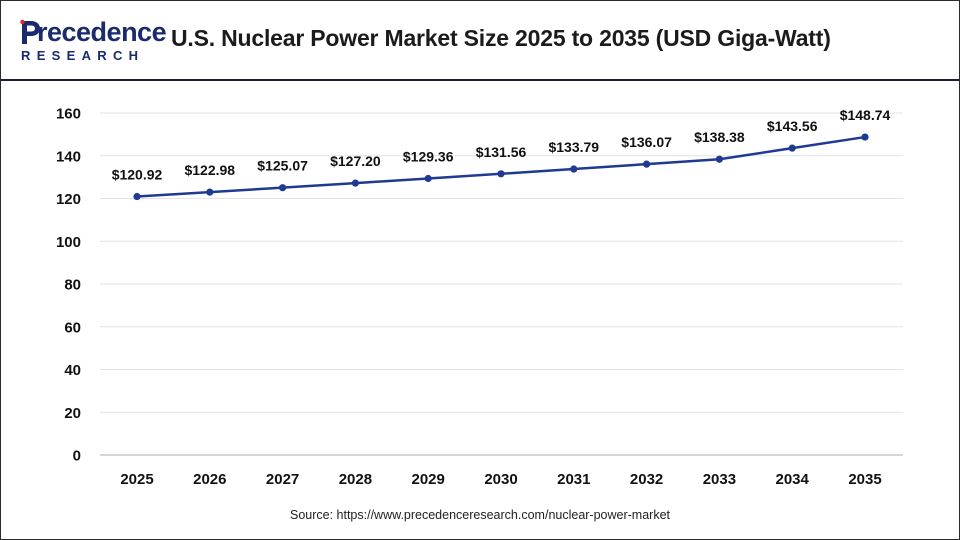 Image resolution: width=960 pixels, height=540 pixels. Describe the element at coordinates (72, 370) in the screenshot. I see `y-tick-label: 40` at that location.